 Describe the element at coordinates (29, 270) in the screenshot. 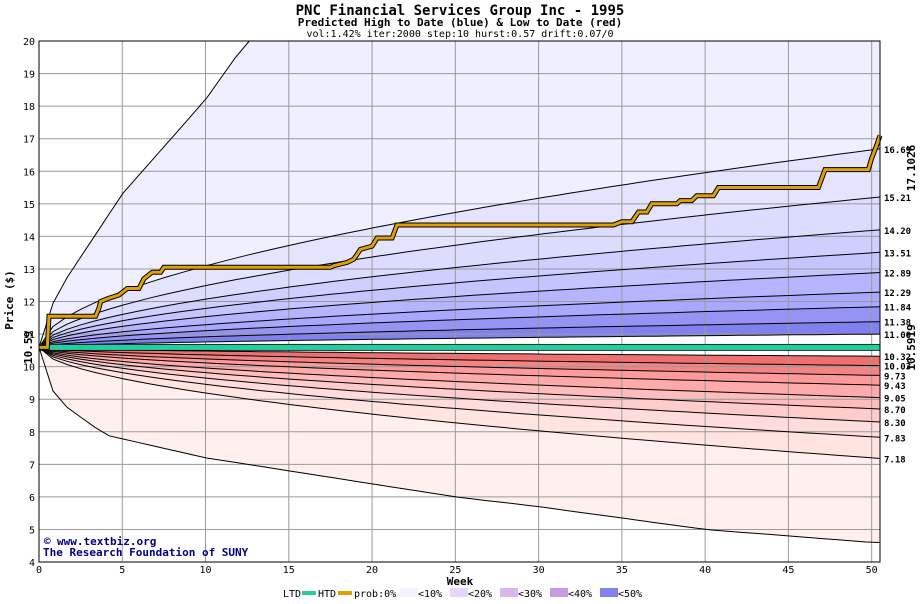

I see `y-tick-label: 13` at that location.